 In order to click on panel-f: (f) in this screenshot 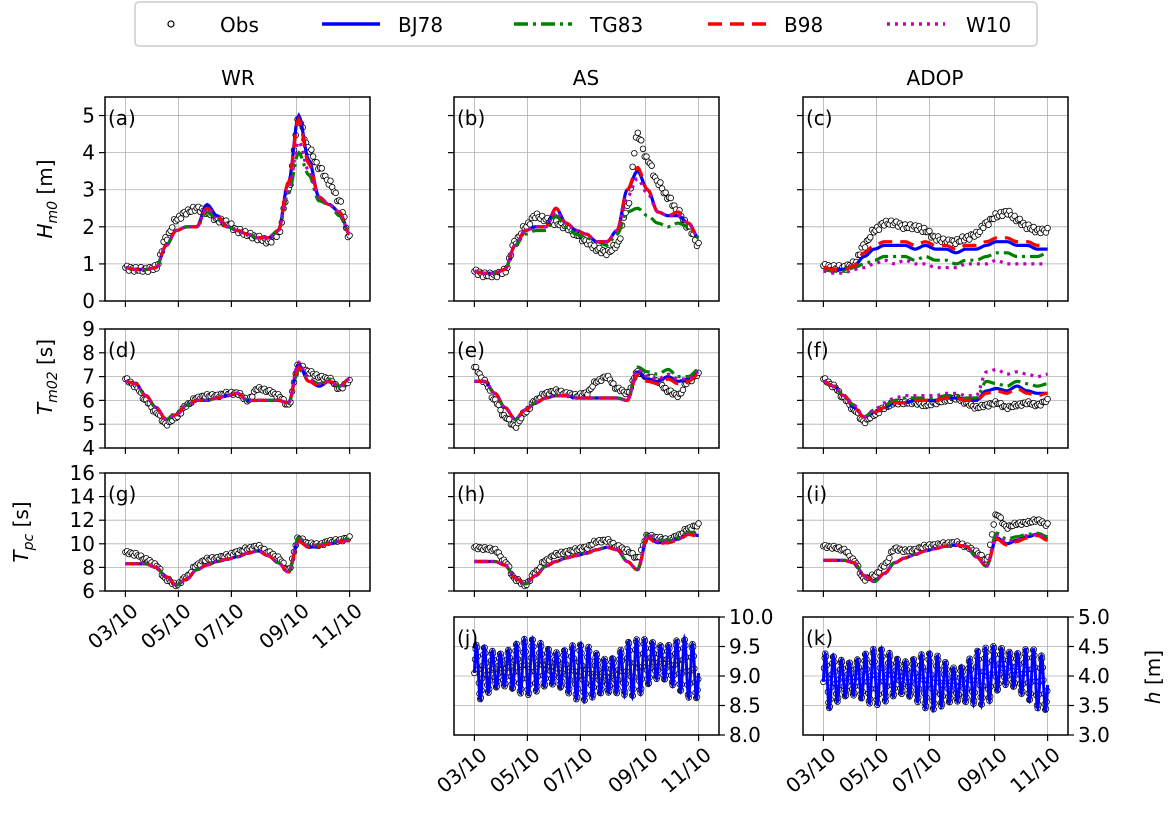, I will do `click(933, 391)`.